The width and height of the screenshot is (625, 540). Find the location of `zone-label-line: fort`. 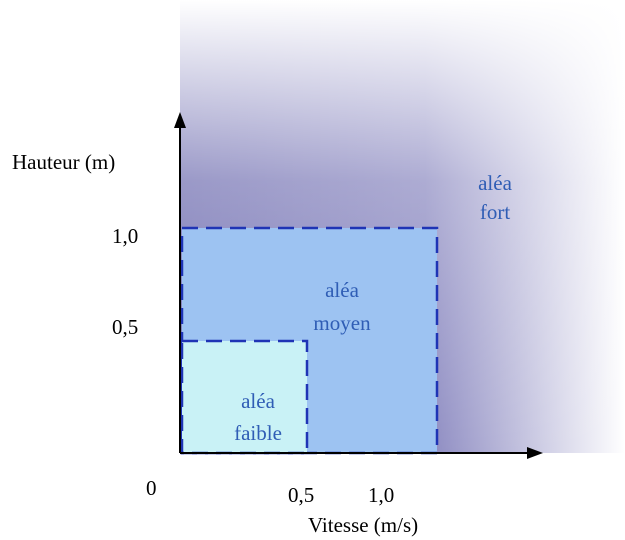

zone-label-line: fort is located at coordinates (495, 212).